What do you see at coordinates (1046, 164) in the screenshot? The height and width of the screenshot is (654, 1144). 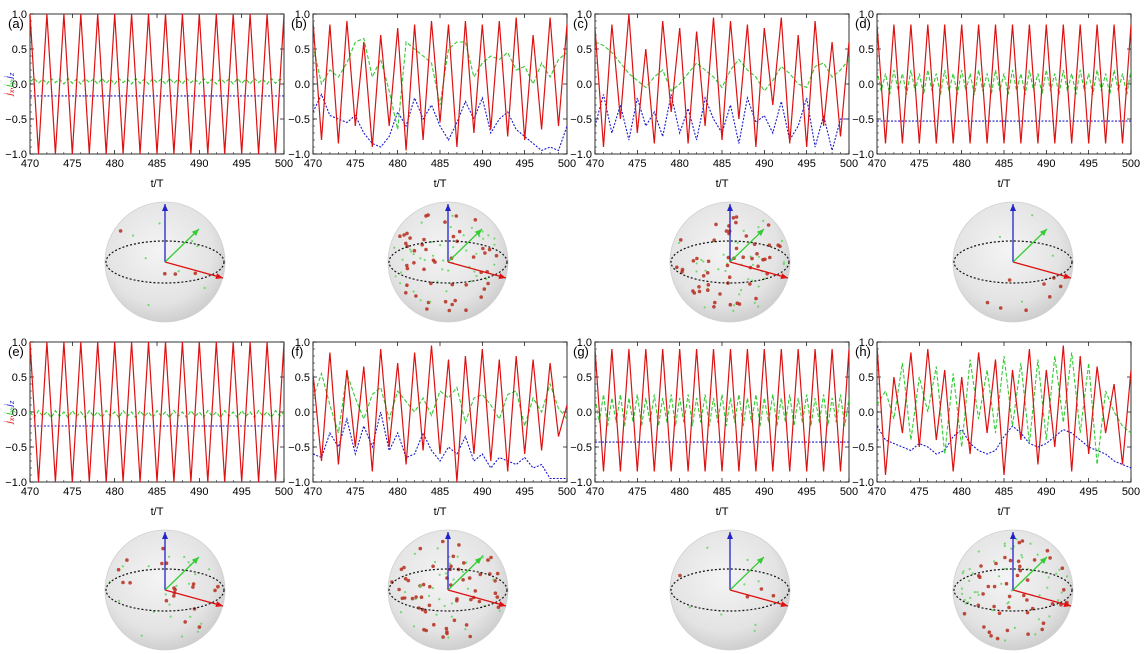 I see `x-tick-label: 490` at bounding box center [1046, 164].